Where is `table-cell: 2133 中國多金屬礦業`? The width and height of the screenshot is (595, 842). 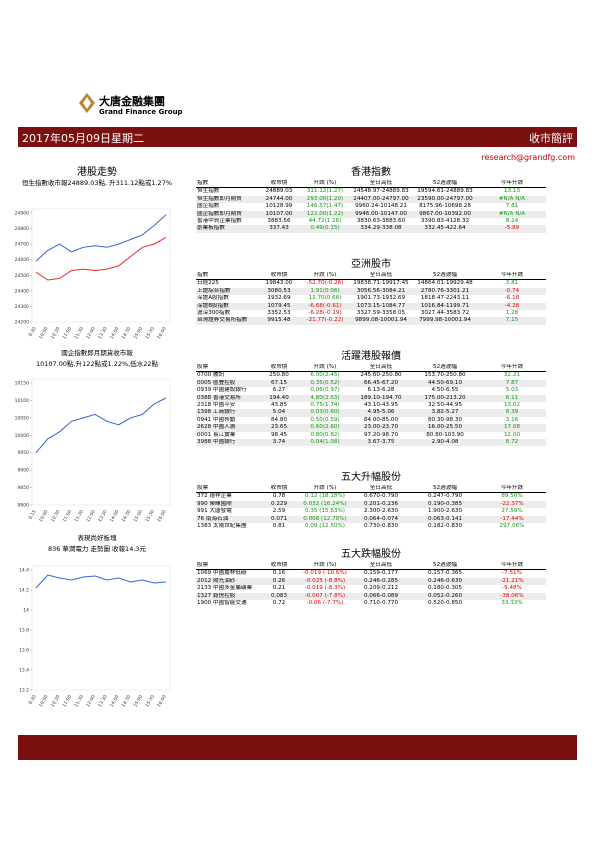 table-cell: 2133 中國多金屬礦業 is located at coordinates (225, 588).